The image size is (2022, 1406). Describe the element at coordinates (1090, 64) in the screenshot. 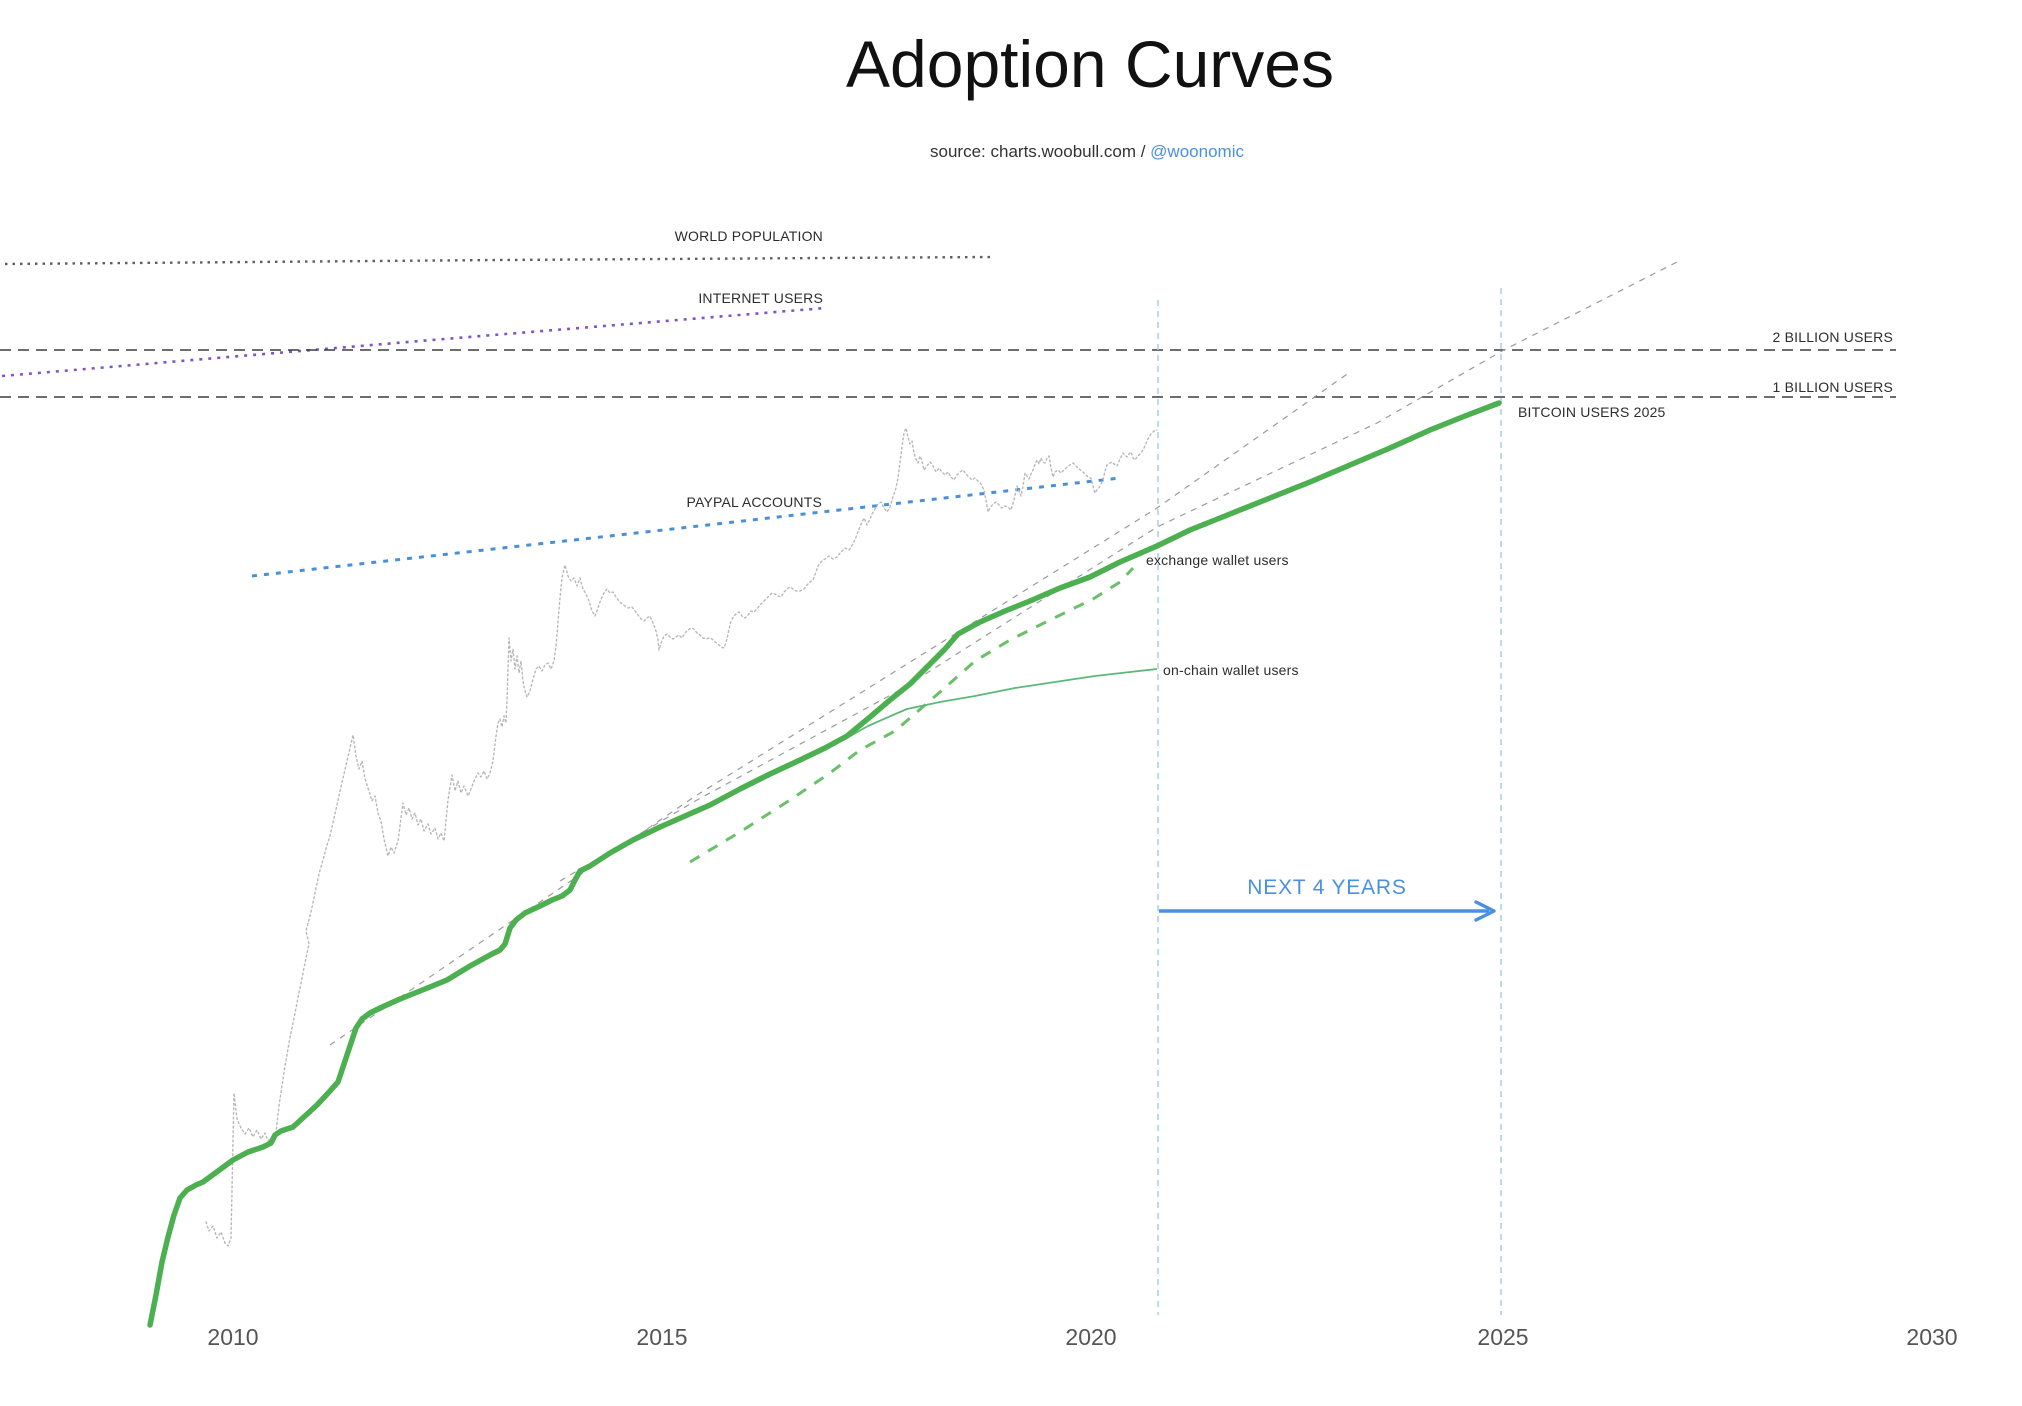

I see `page-title: Adoption Curves` at that location.